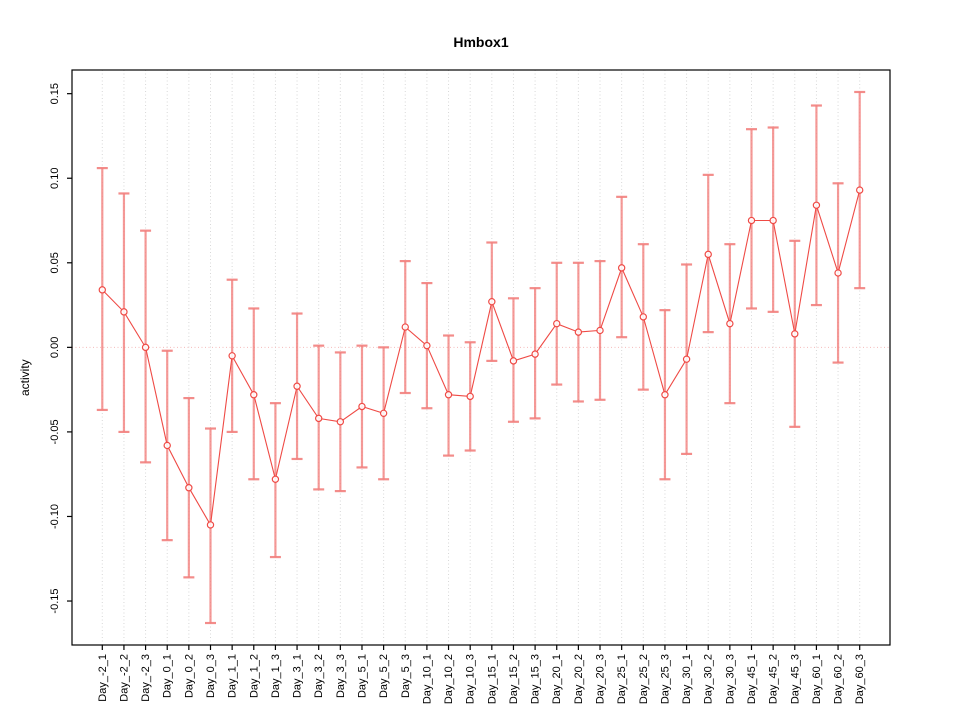  What do you see at coordinates (492, 679) in the screenshot?
I see `x-tick-label: Day_15_1` at bounding box center [492, 679].